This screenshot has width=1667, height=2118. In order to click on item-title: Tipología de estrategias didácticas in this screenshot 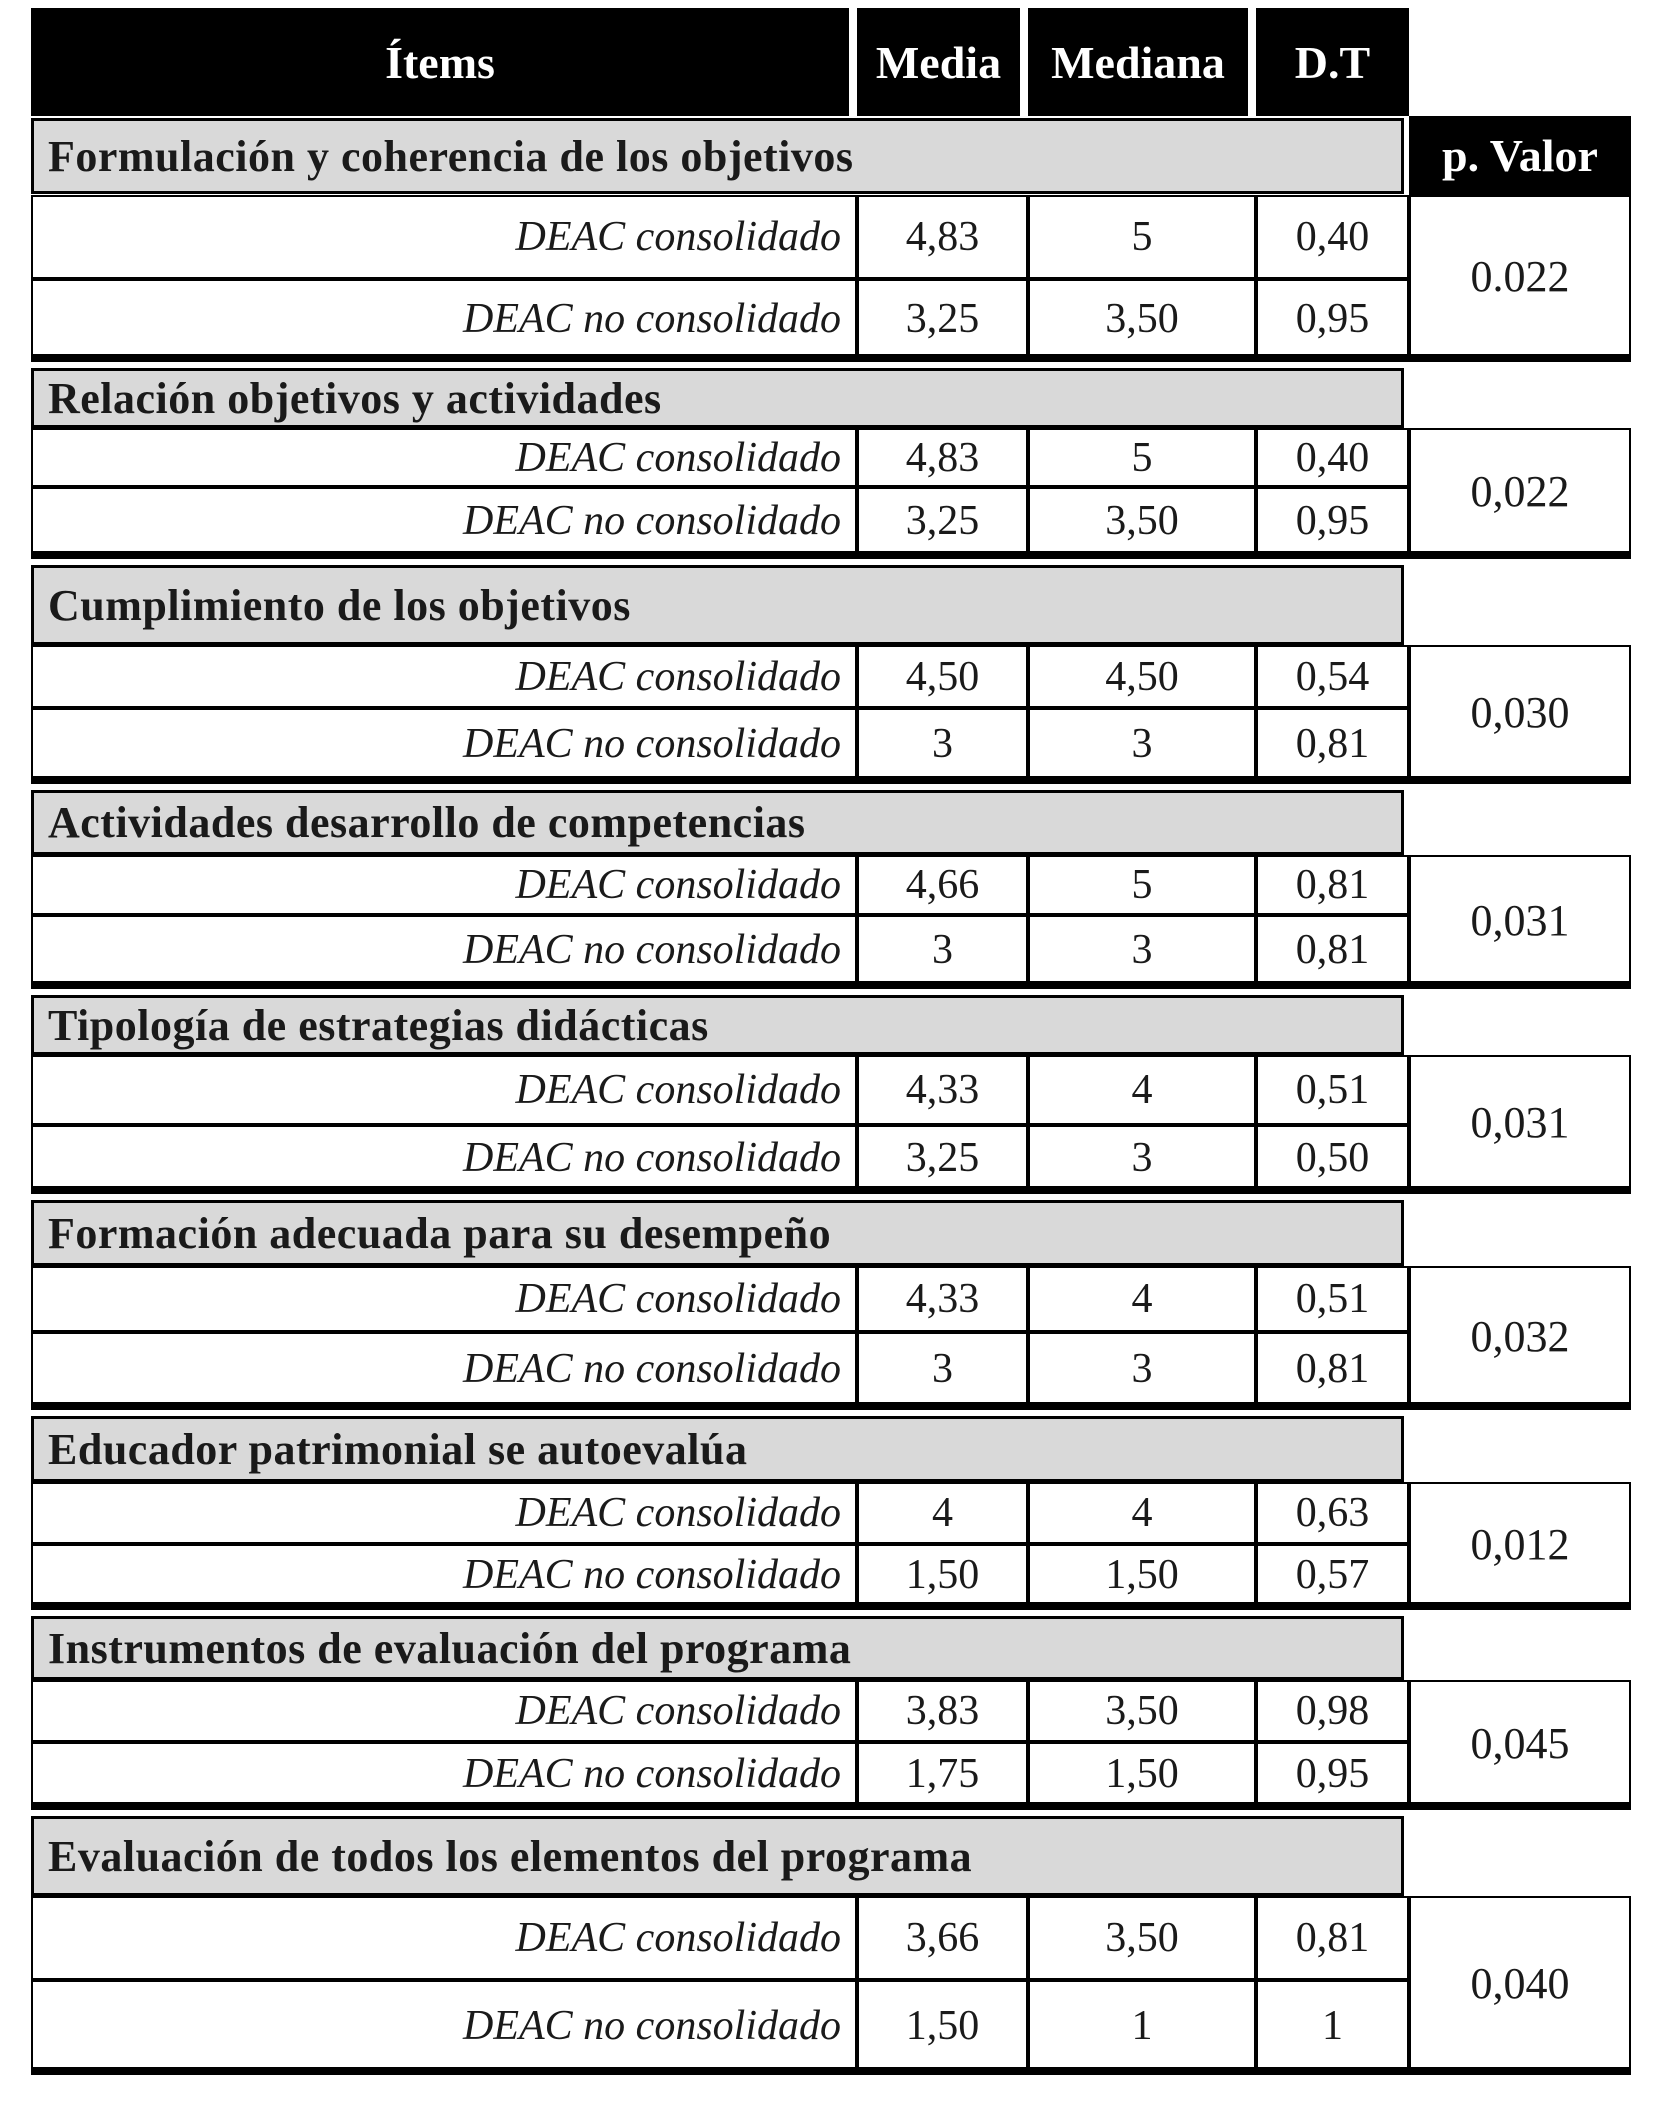, I will do `click(717, 1025)`.